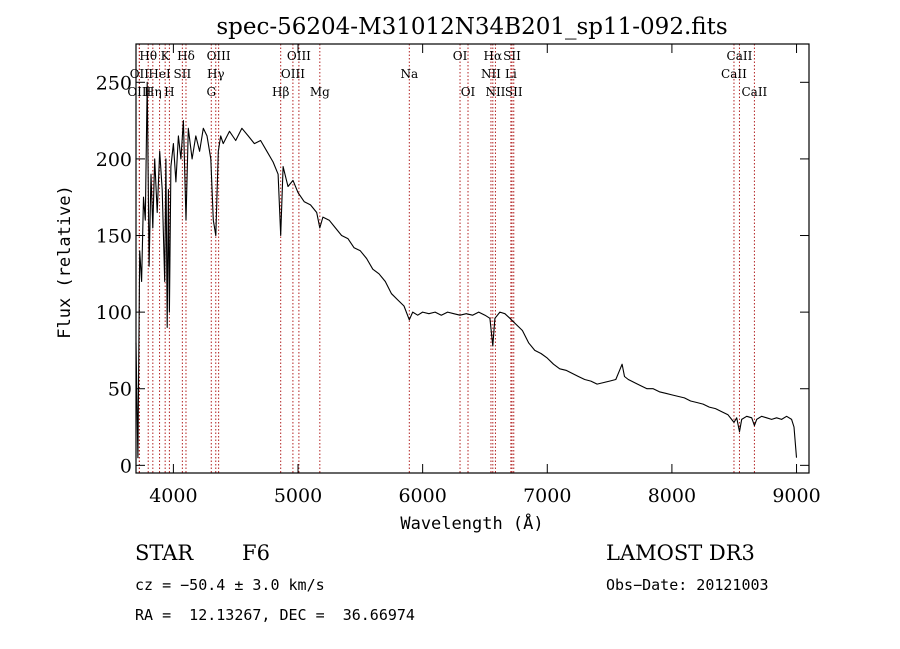  I want to click on line-label-14: Hβ, so click(280, 92).